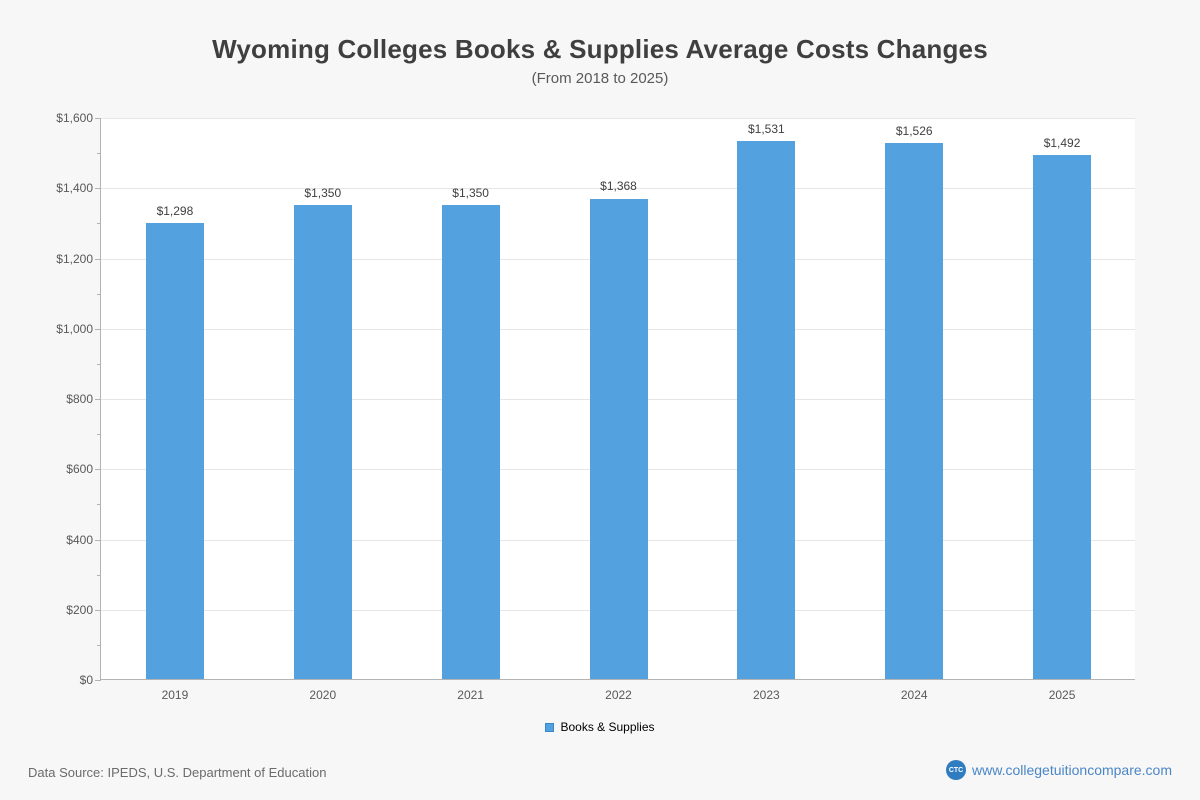 The image size is (1200, 800). I want to click on legend-label: Books & Supplies, so click(607, 727).